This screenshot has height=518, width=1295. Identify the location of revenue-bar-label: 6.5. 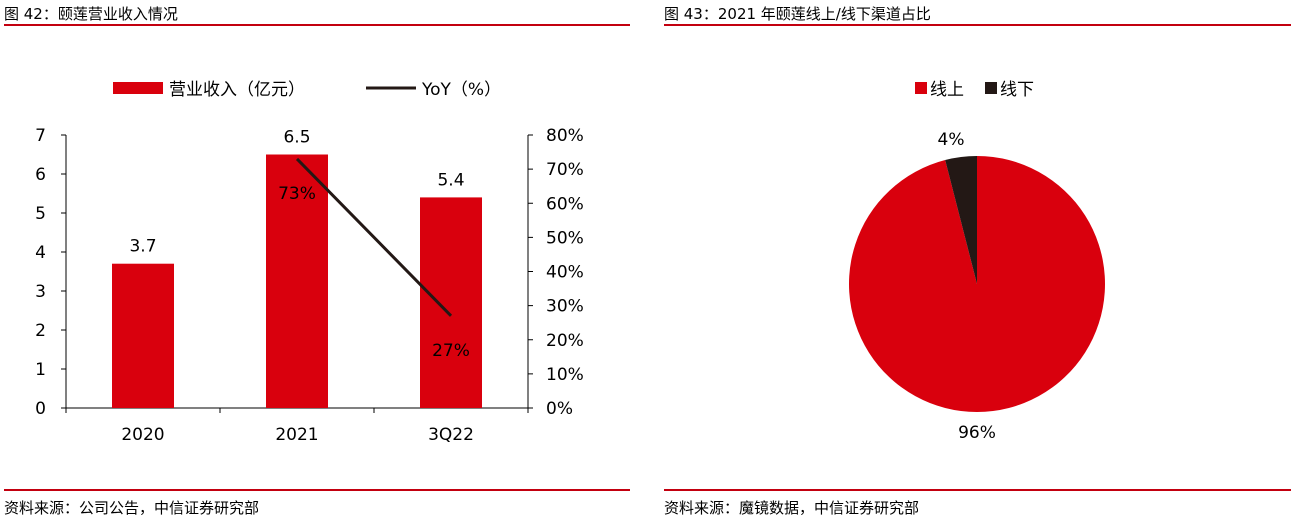
(296, 138).